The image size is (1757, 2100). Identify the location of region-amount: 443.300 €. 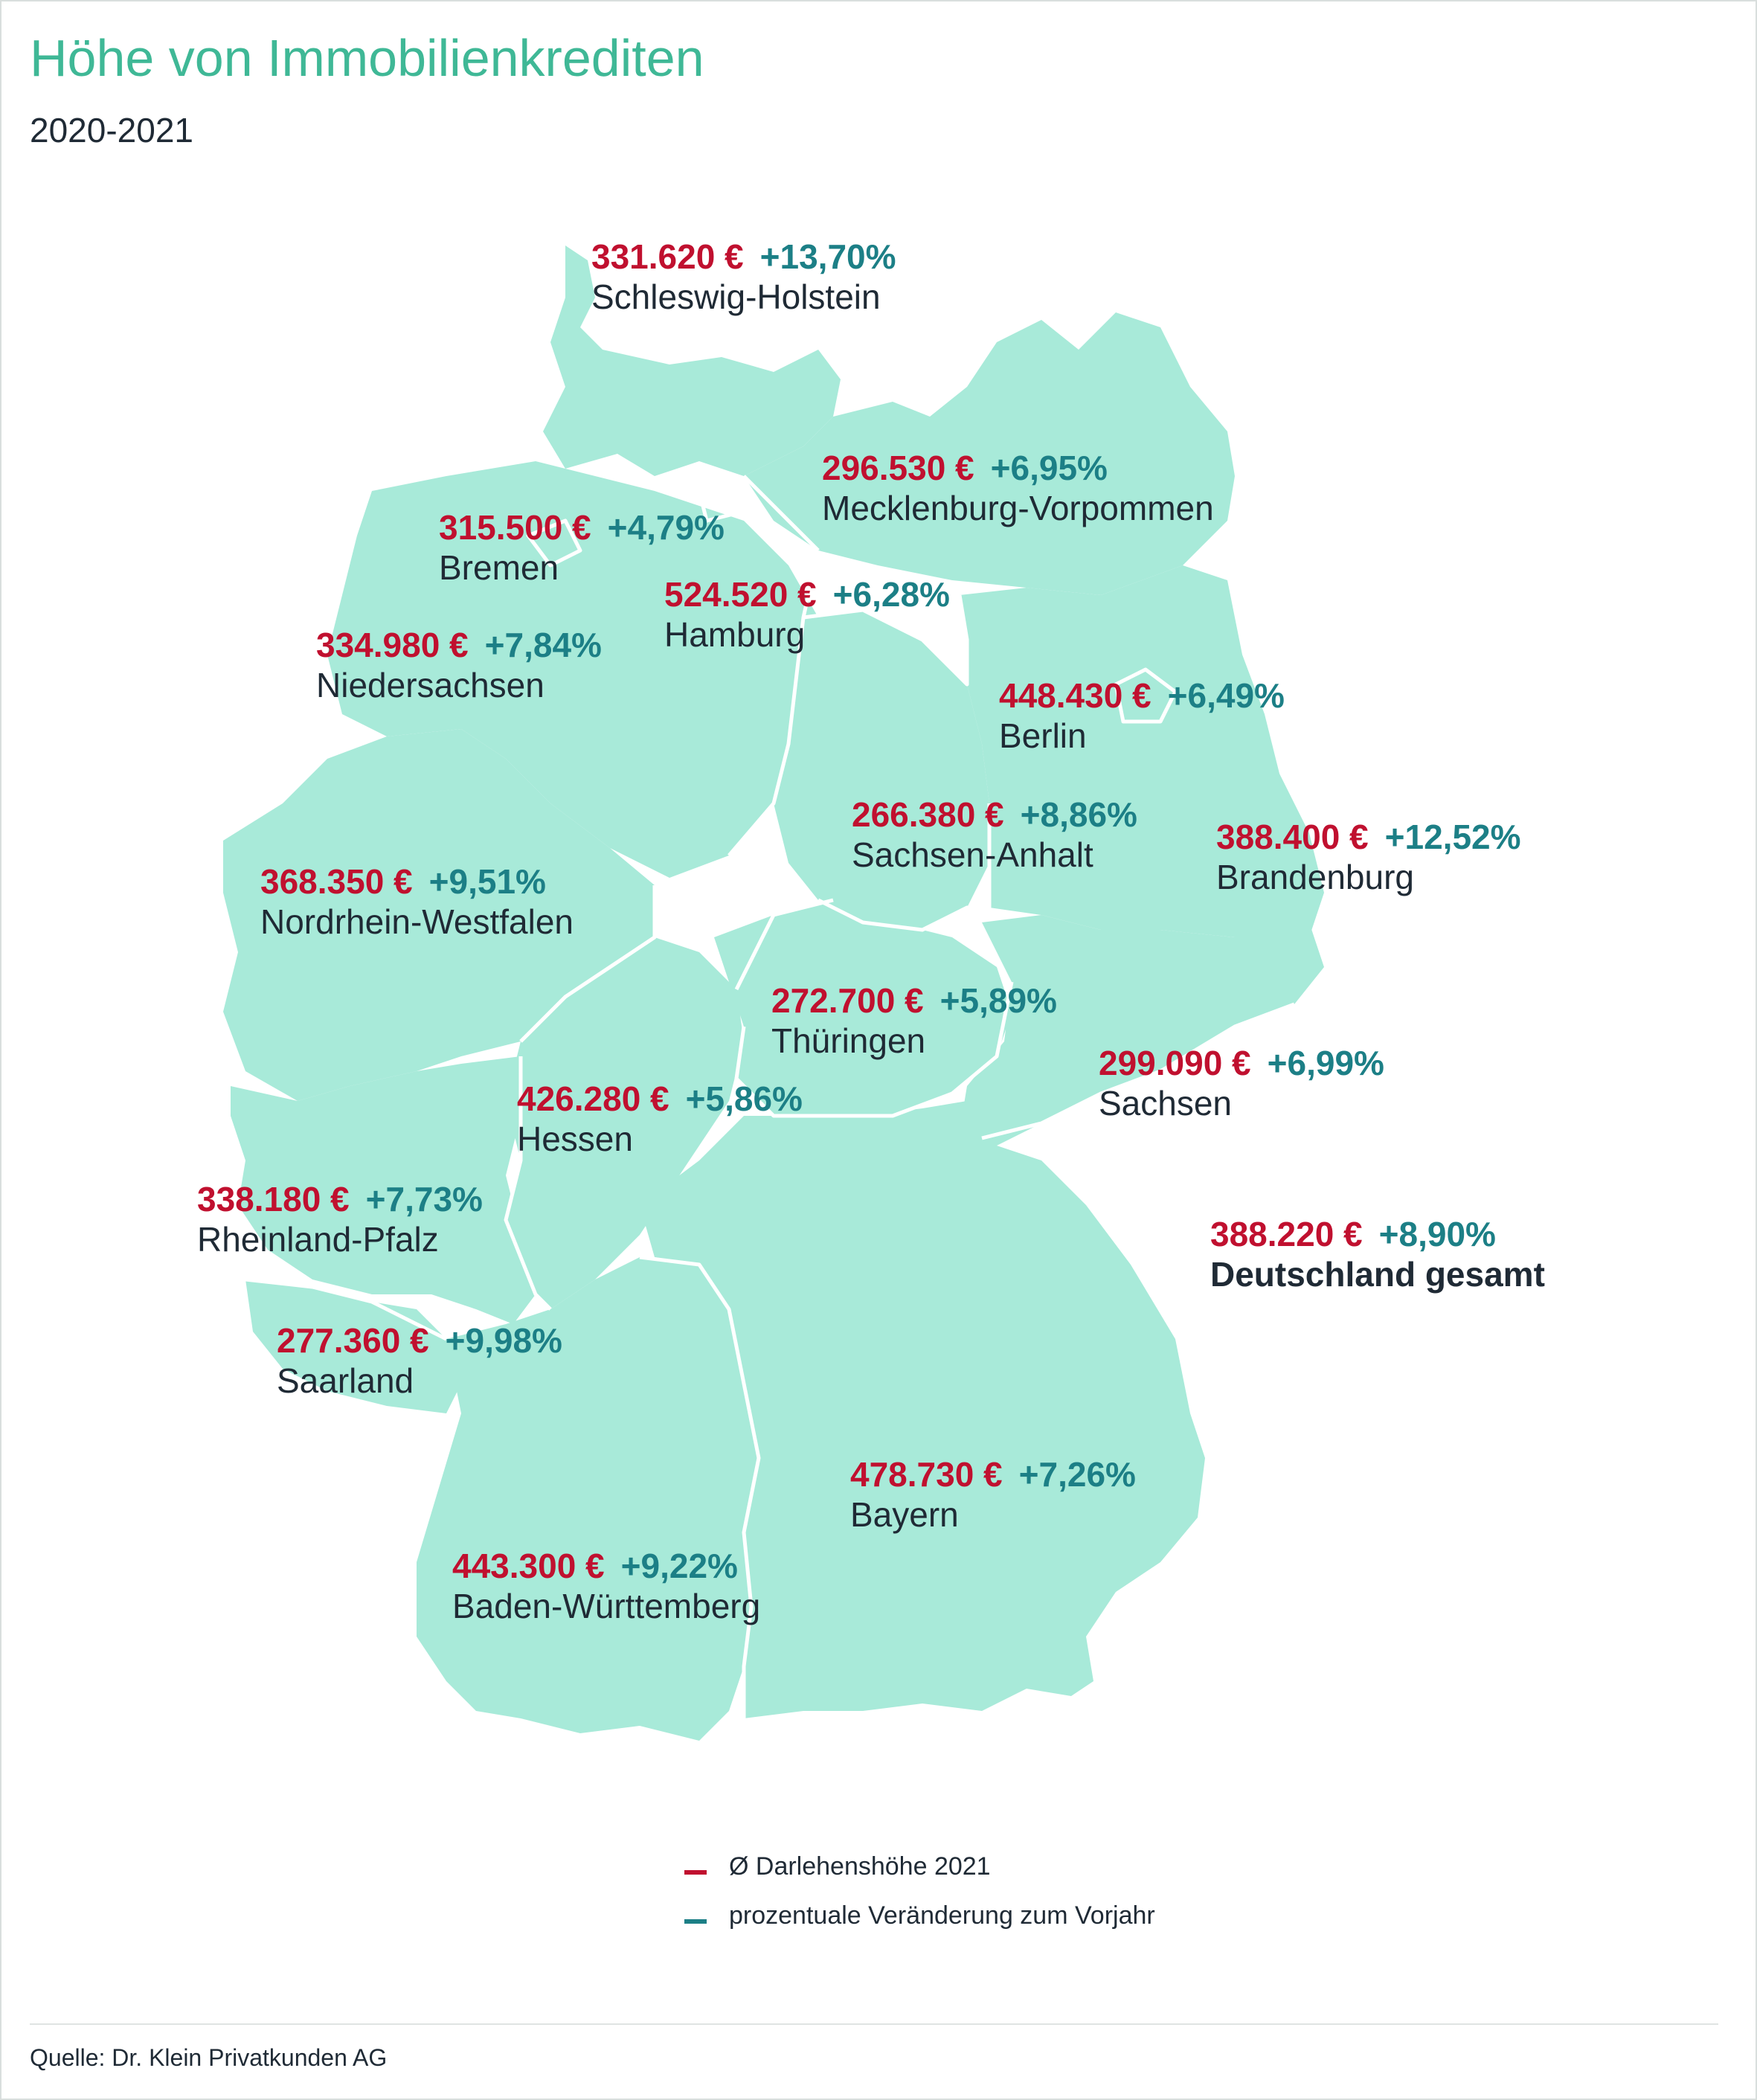
(528, 1566).